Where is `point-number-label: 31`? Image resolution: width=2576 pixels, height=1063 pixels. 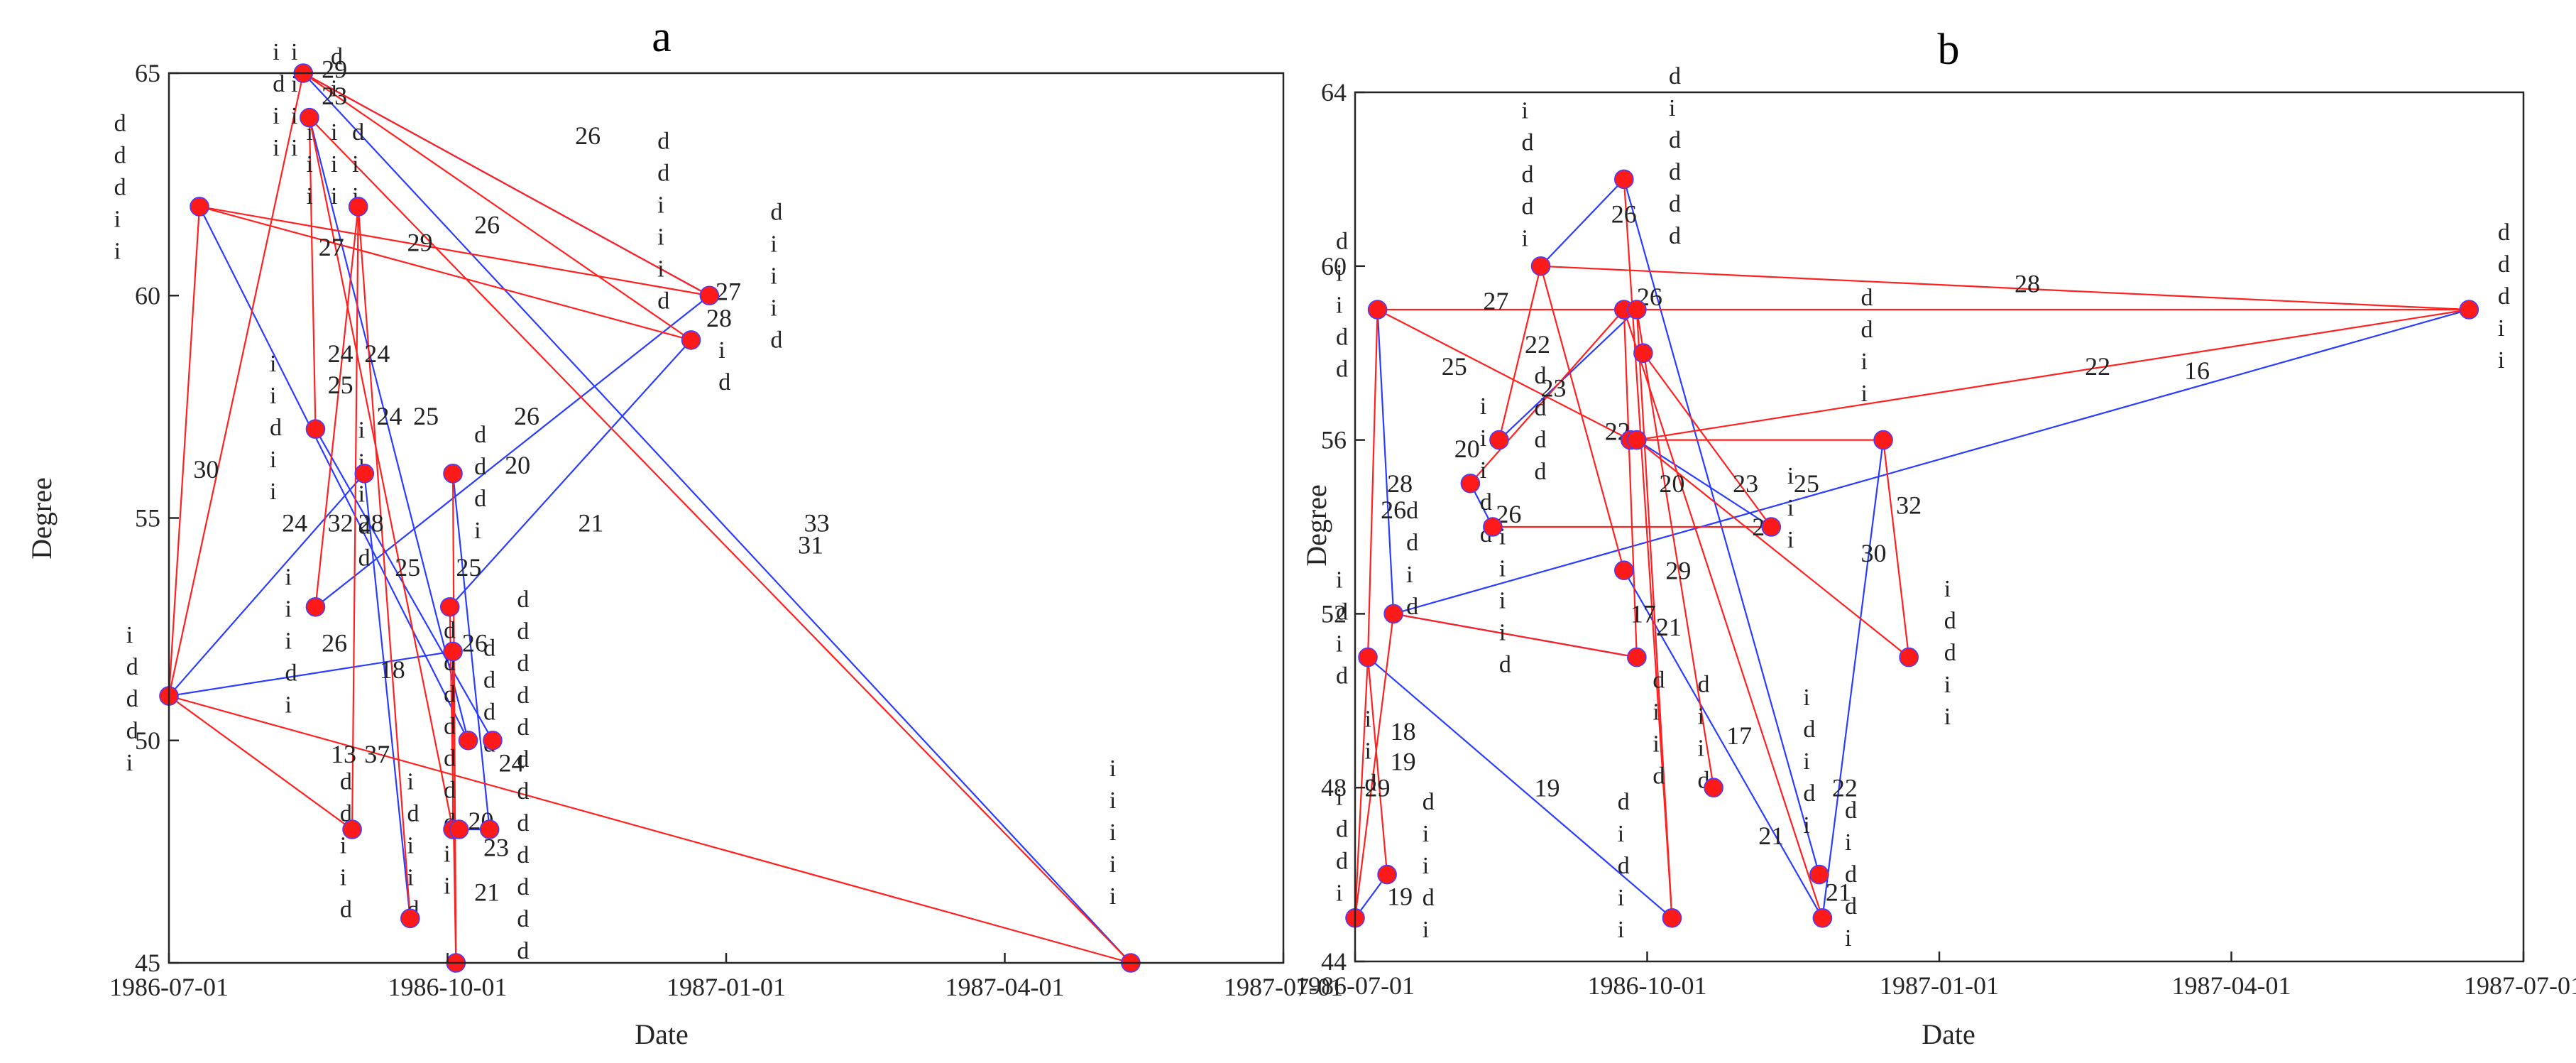
point-number-label: 31 is located at coordinates (810, 545).